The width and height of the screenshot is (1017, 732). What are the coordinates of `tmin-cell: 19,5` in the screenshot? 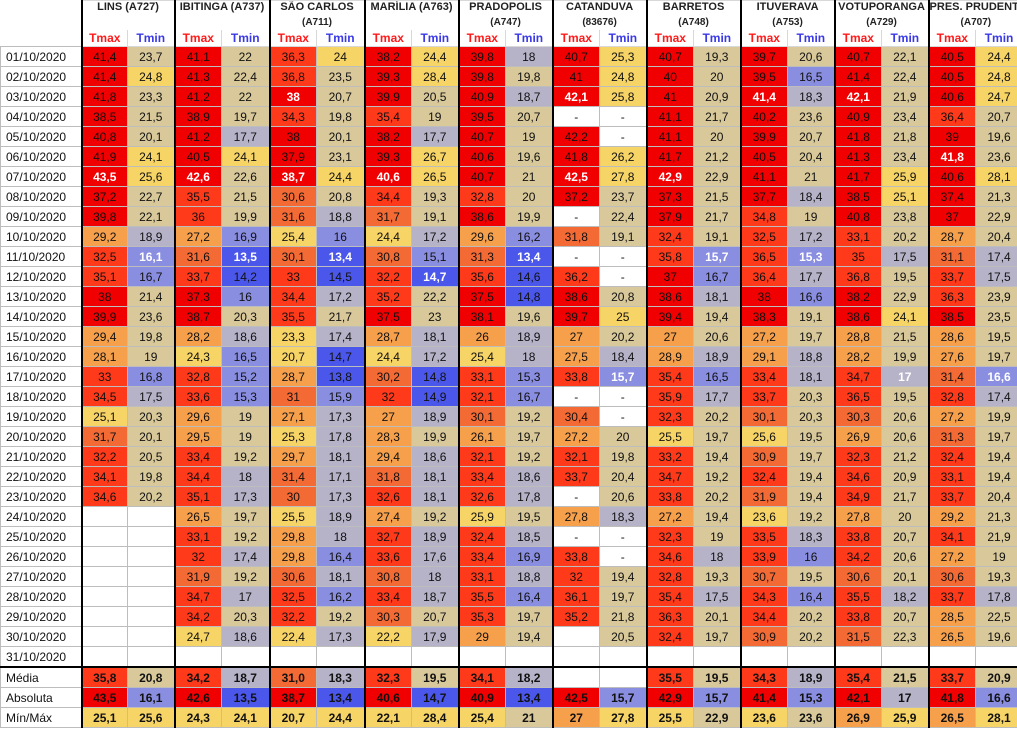 It's located at (435, 677).